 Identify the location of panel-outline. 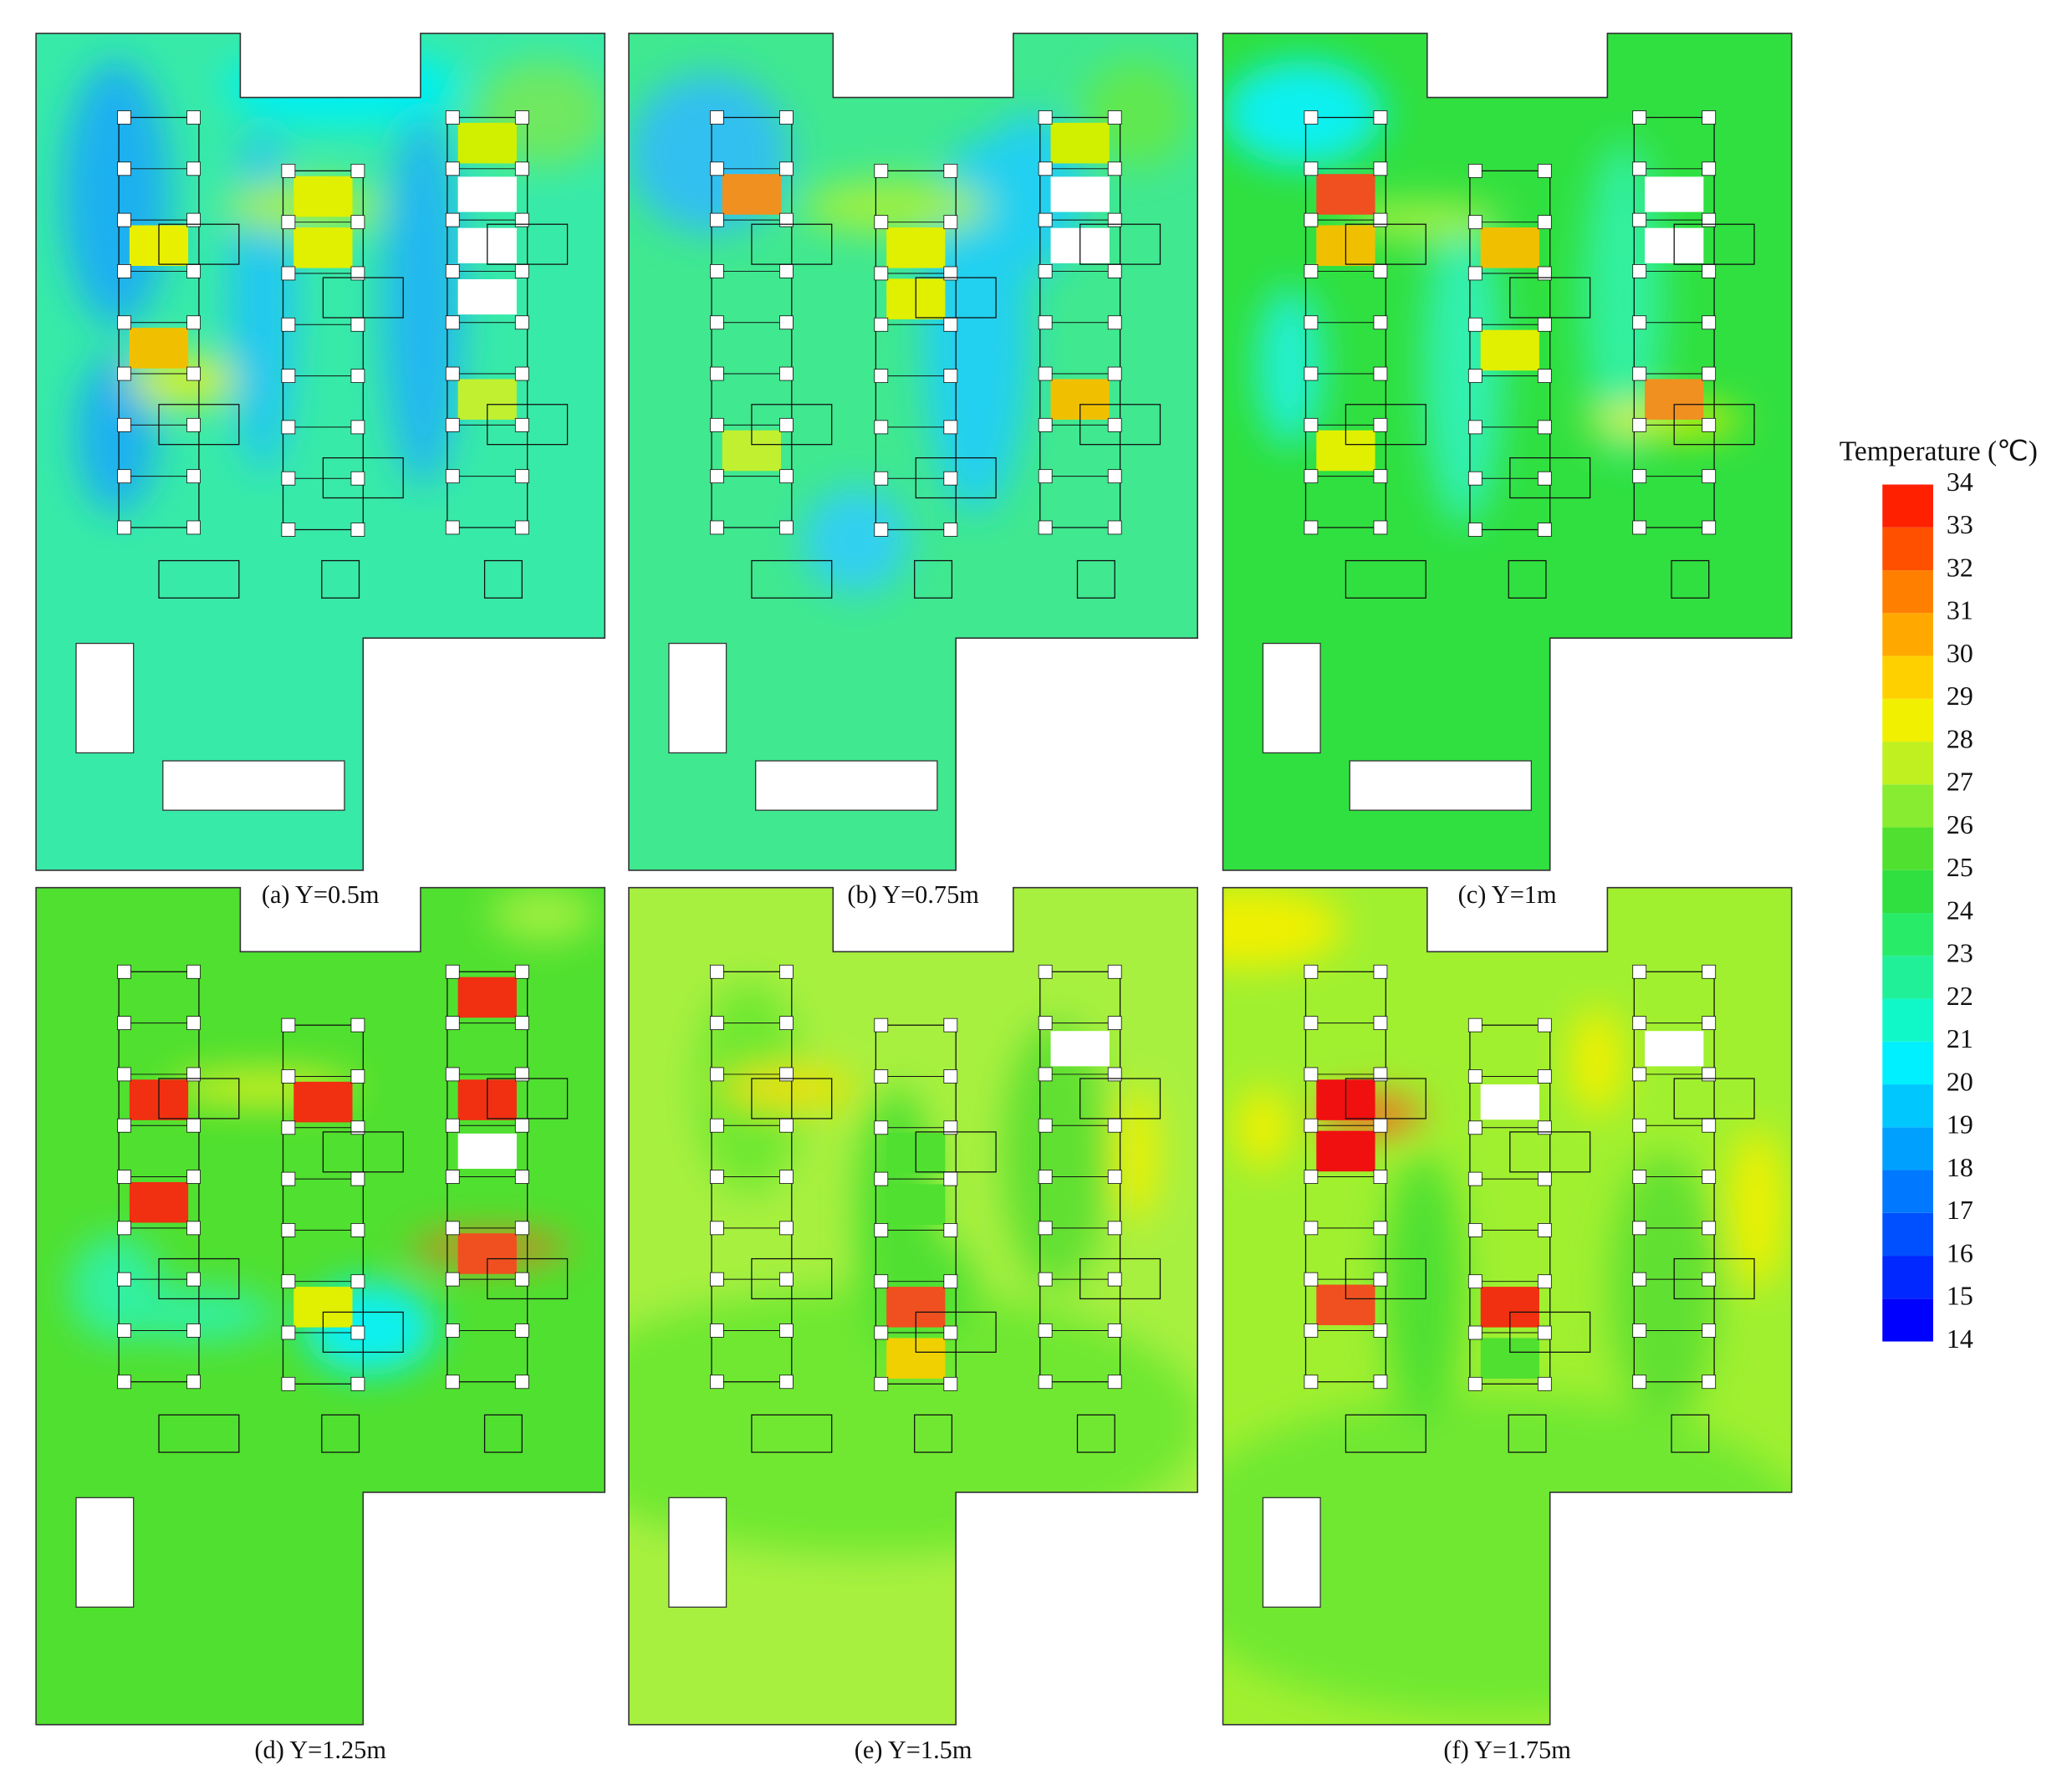
(321, 1306).